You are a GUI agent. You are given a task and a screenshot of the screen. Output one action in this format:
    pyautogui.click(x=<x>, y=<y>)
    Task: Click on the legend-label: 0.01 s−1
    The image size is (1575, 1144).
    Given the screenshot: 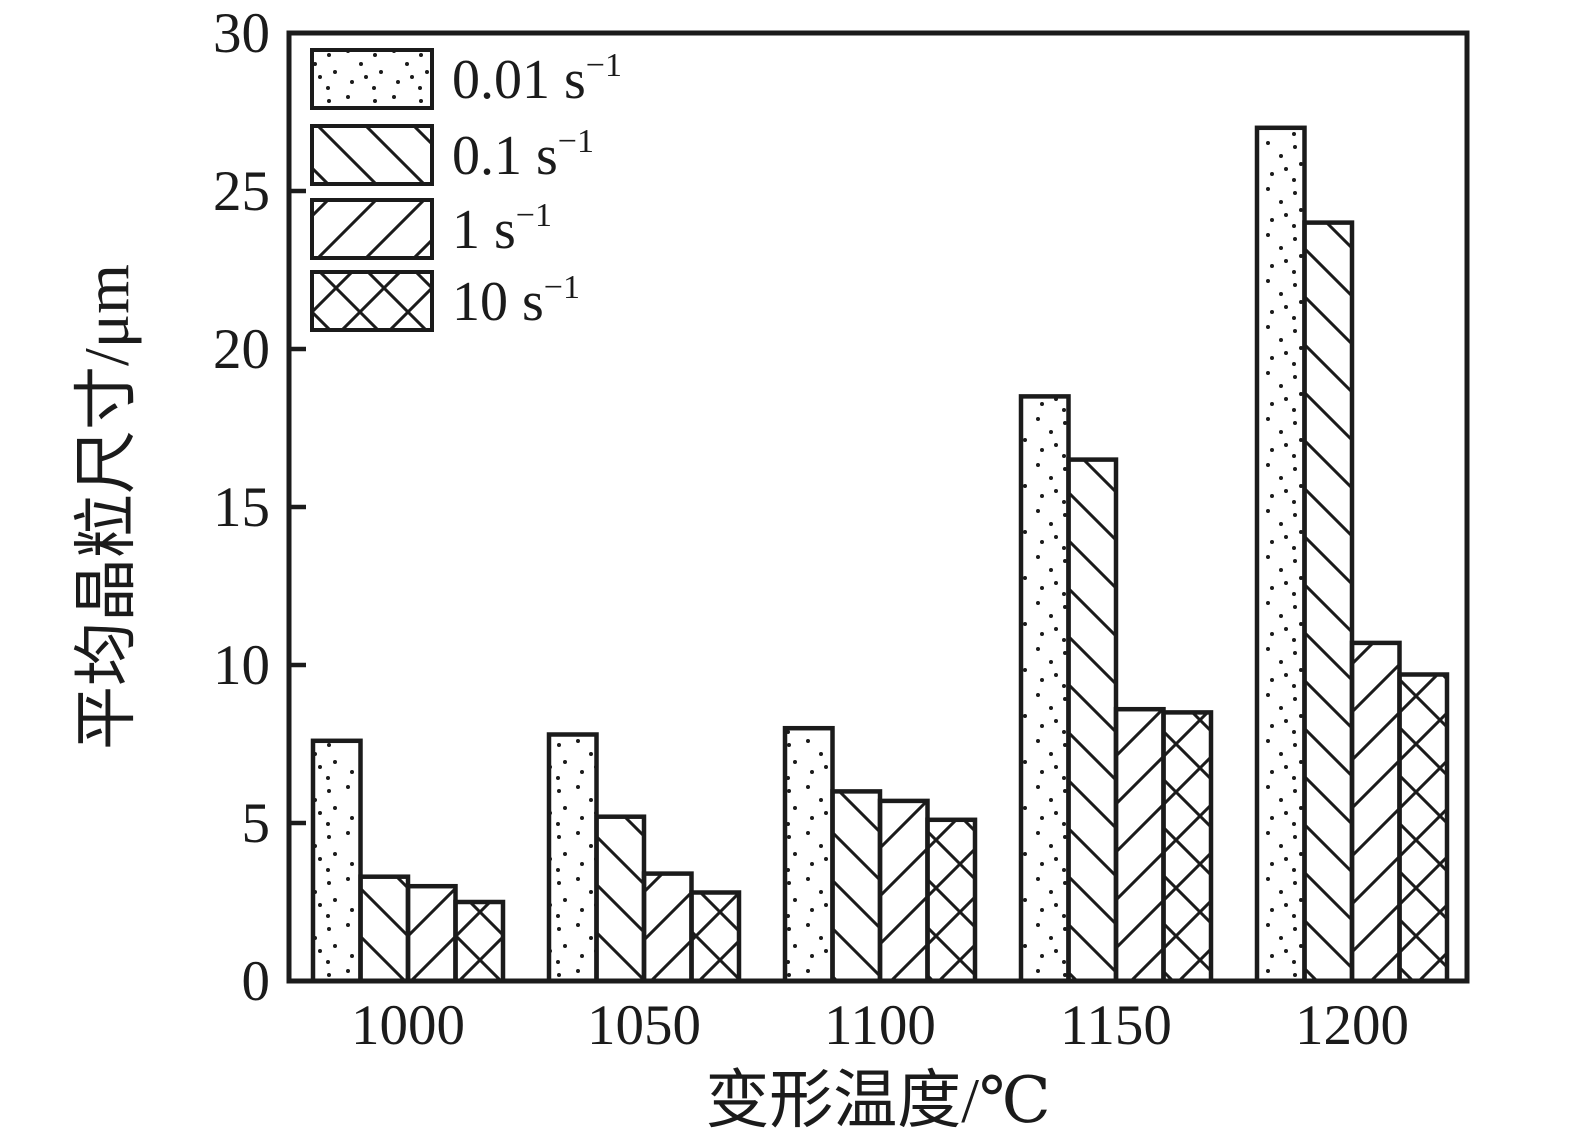 What is the action you would take?
    pyautogui.click(x=537, y=79)
    